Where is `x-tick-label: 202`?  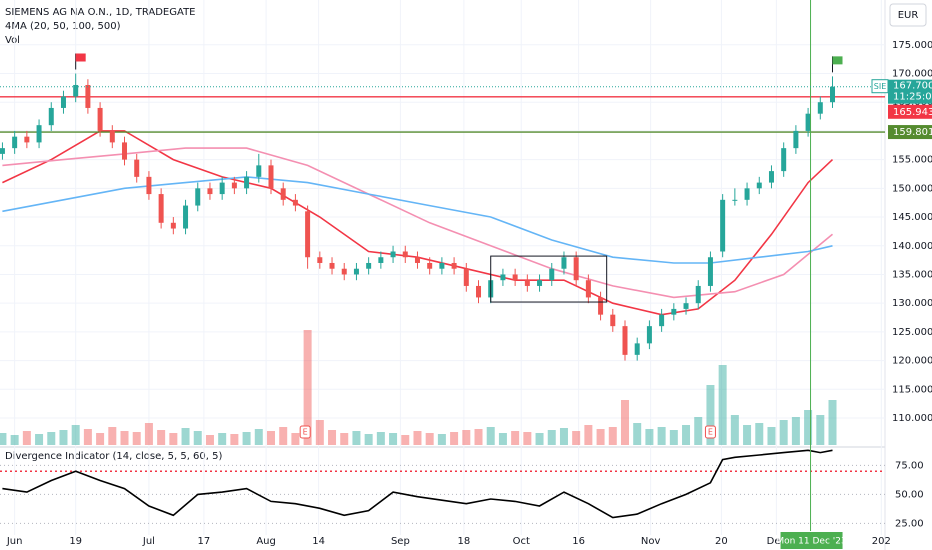 x-tick-label: 202 is located at coordinates (881, 541).